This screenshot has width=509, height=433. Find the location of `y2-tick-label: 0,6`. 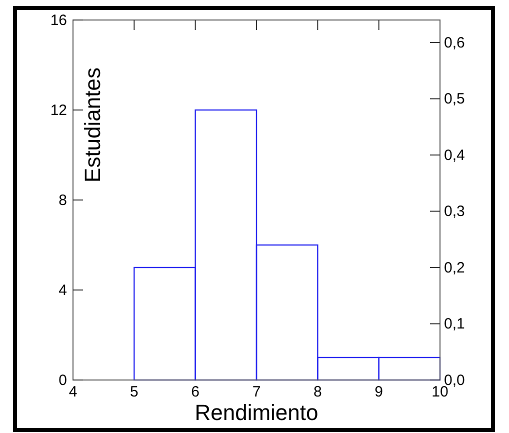

y2-tick-label: 0,6 is located at coordinates (454, 43).